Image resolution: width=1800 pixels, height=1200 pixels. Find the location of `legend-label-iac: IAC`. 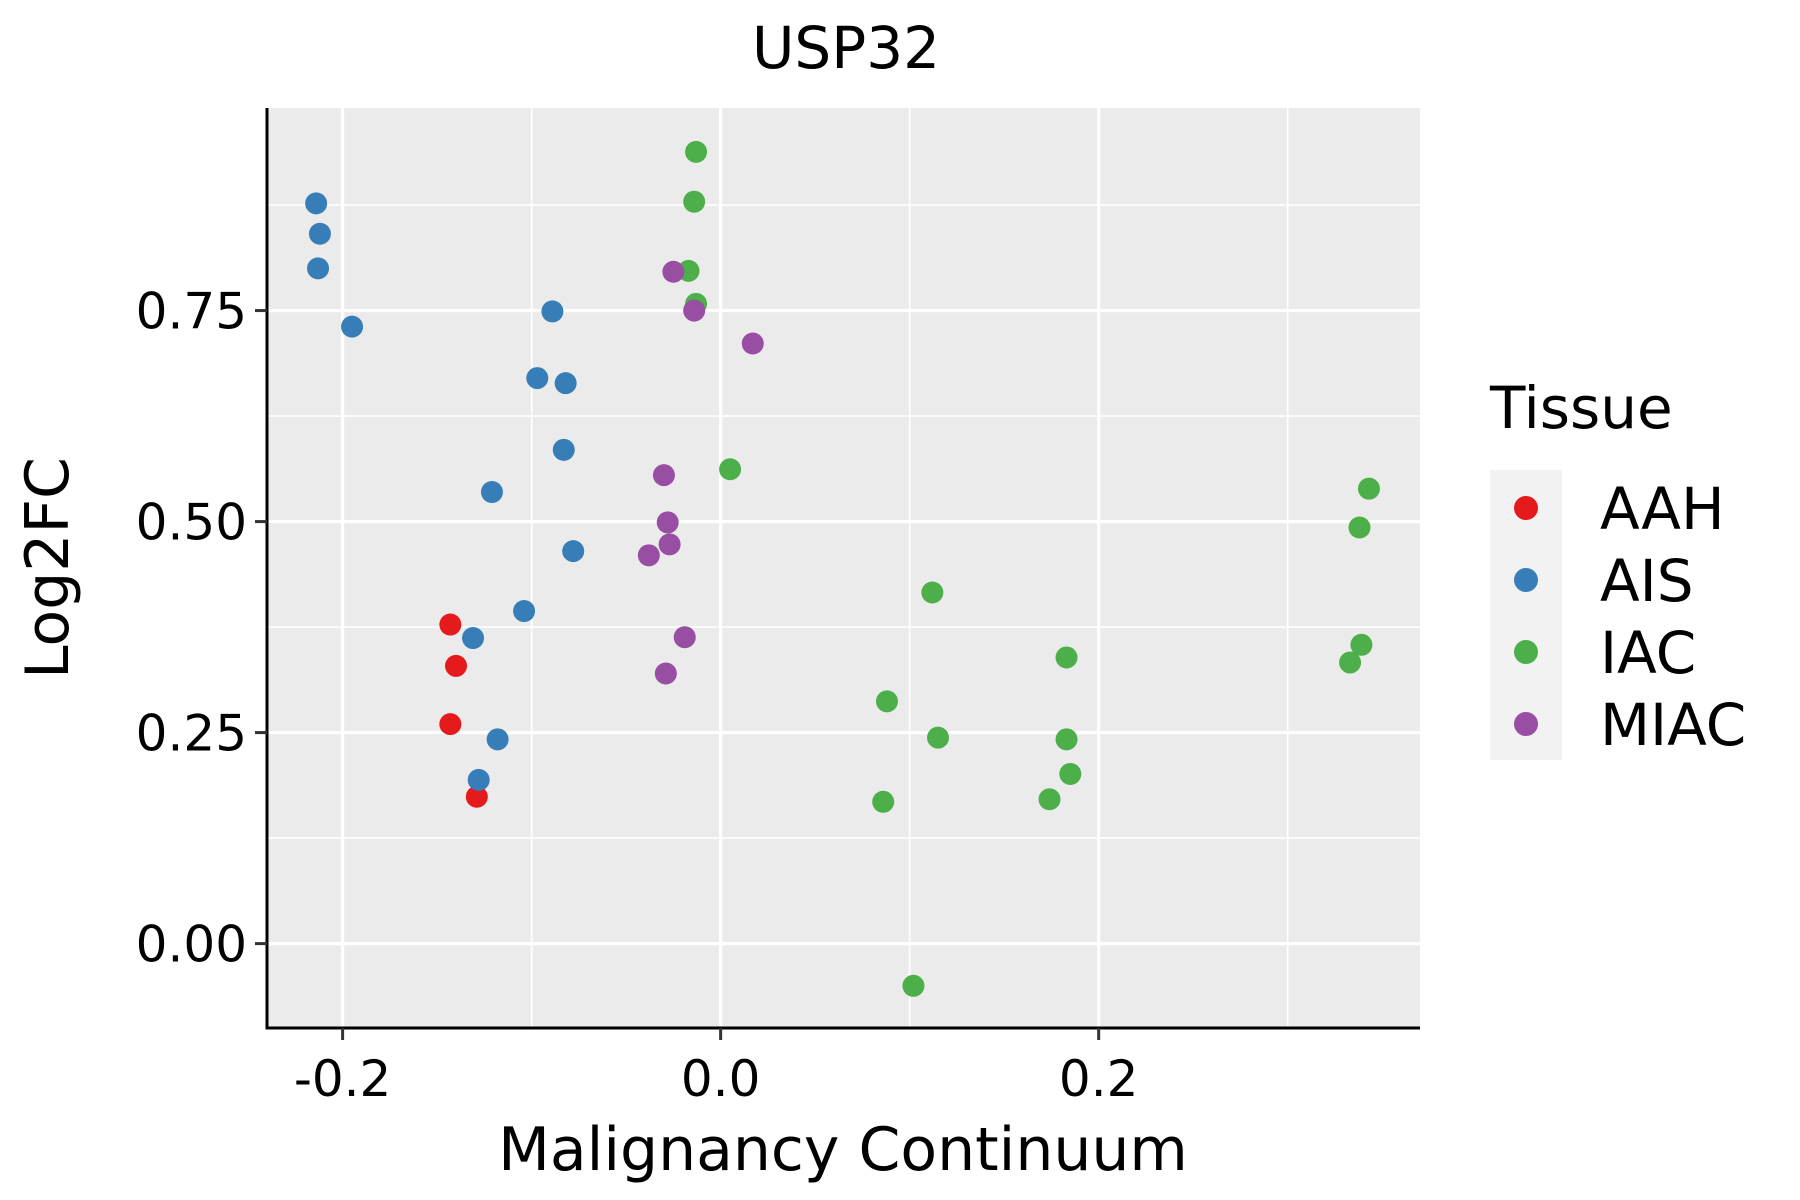

legend-label-iac: IAC is located at coordinates (1648, 653).